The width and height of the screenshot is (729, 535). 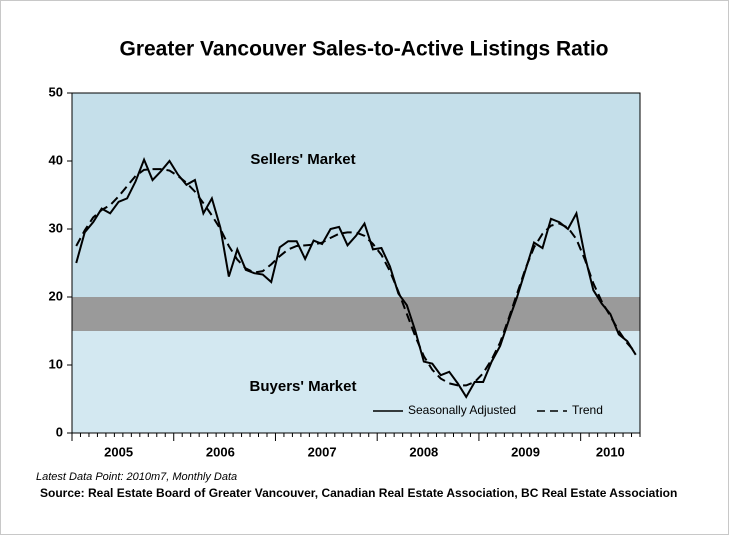 What do you see at coordinates (220, 451) in the screenshot?
I see `x-tick-label: 2006` at bounding box center [220, 451].